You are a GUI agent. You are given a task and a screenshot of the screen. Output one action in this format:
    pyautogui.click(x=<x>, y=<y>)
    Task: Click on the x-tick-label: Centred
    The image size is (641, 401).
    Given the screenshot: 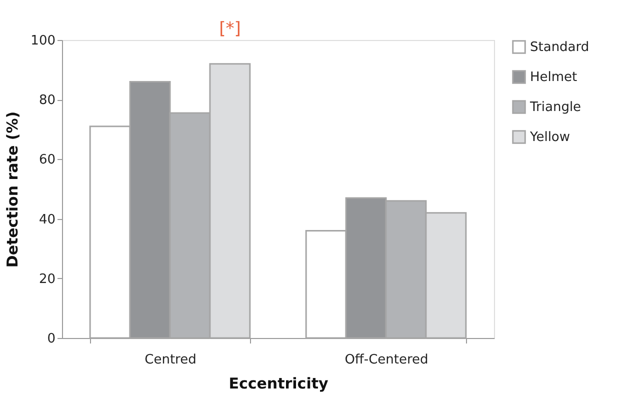 What is the action you would take?
    pyautogui.click(x=170, y=360)
    